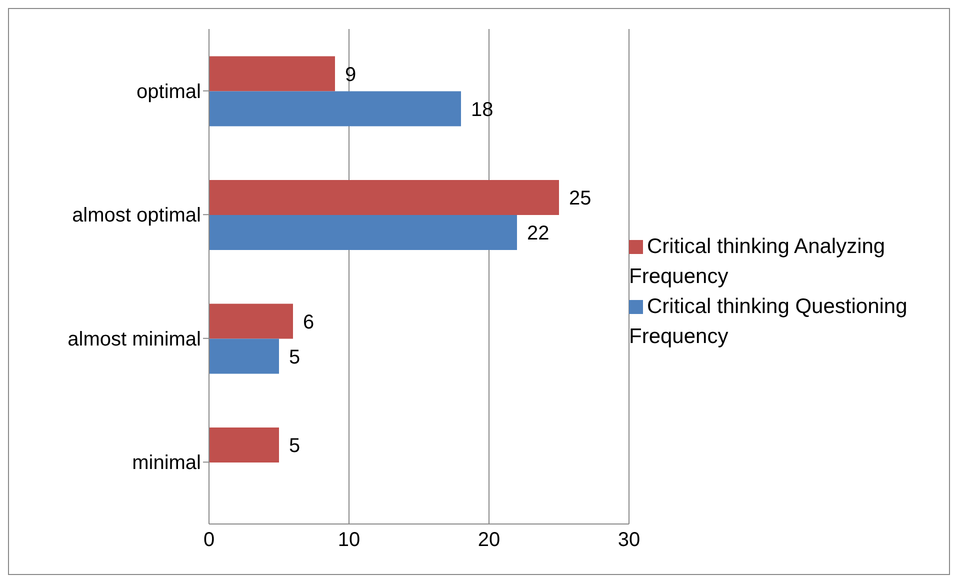 The image size is (956, 581). Describe the element at coordinates (489, 540) in the screenshot. I see `x-tick-label: 20` at that location.